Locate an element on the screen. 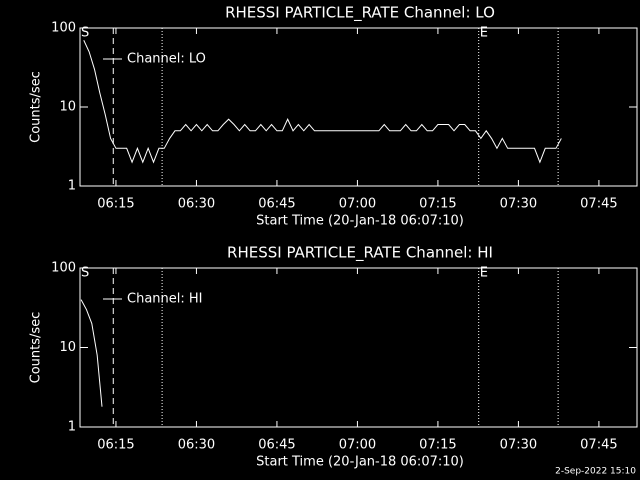  footer: 2-Sep-2022 15:10 is located at coordinates (595, 472).